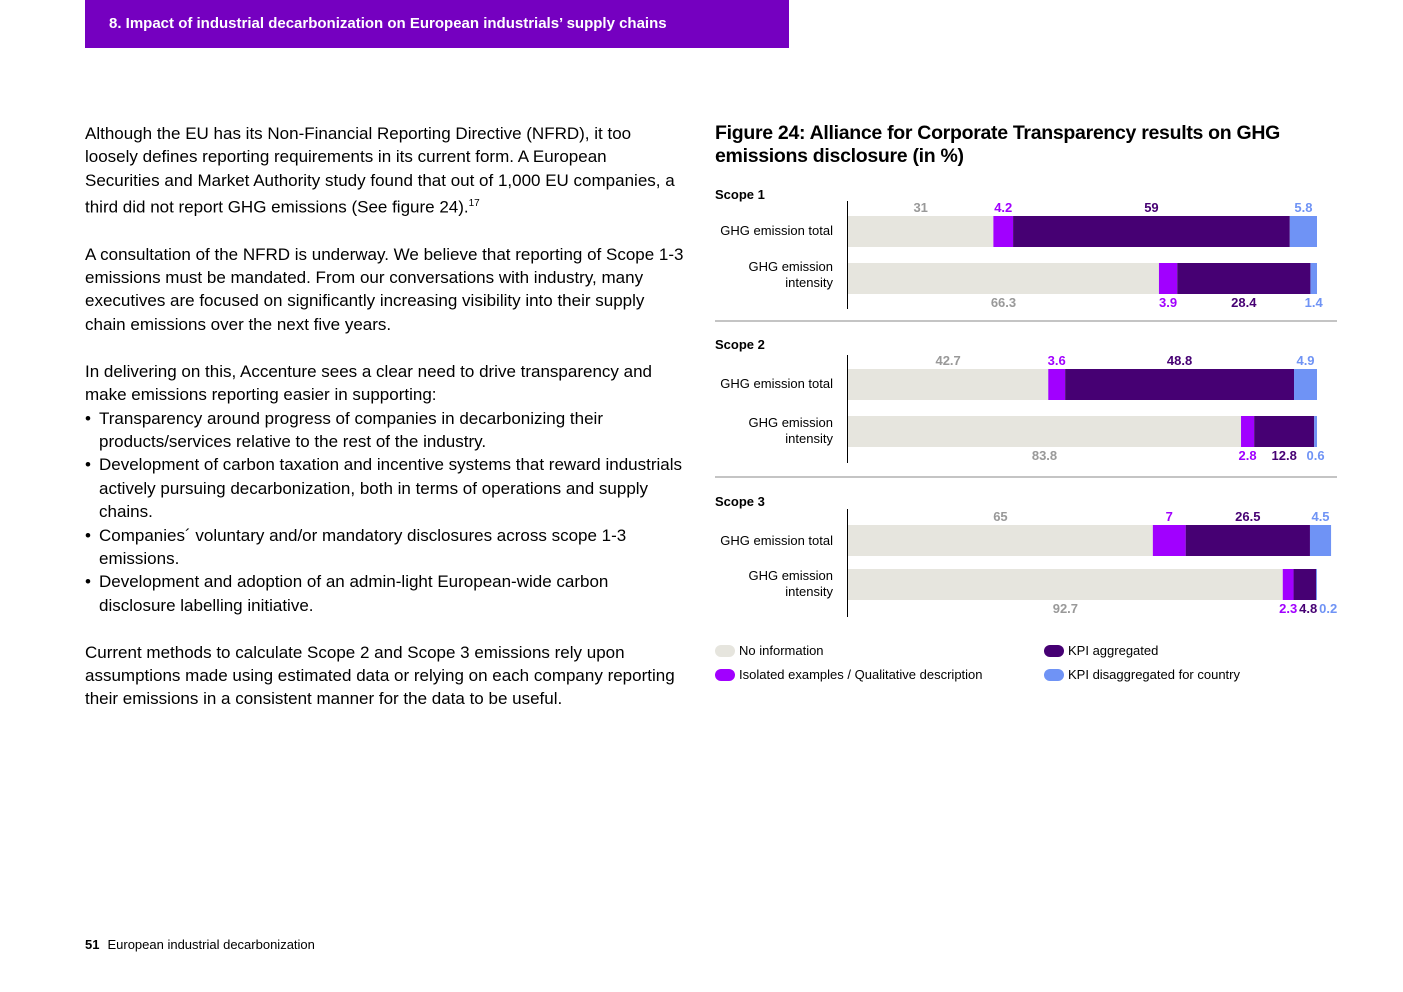 The height and width of the screenshot is (992, 1403). Describe the element at coordinates (1057, 360) in the screenshot. I see `data-label: 3.6` at that location.